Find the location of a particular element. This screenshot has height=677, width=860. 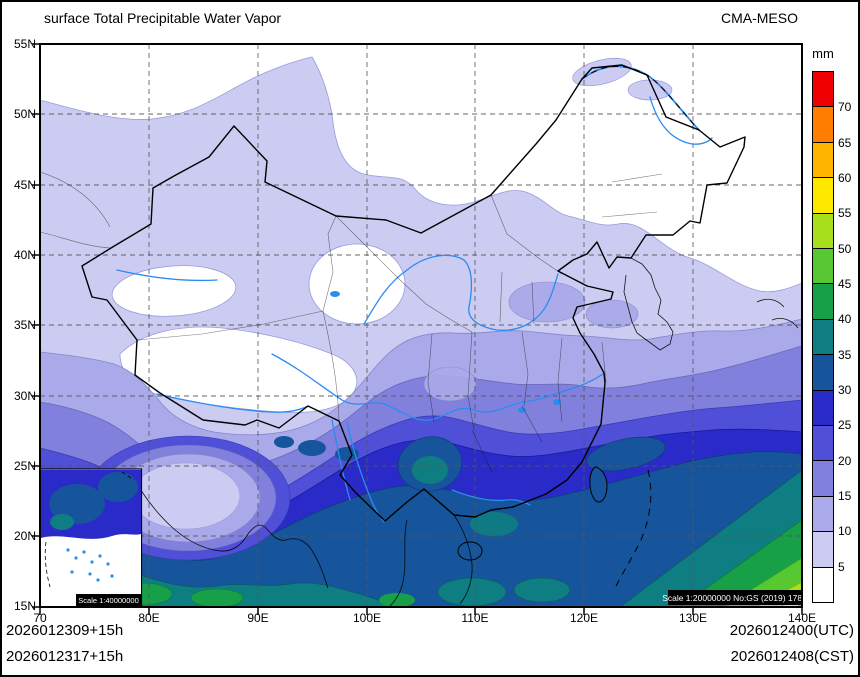

hainan-island is located at coordinates (470, 551).